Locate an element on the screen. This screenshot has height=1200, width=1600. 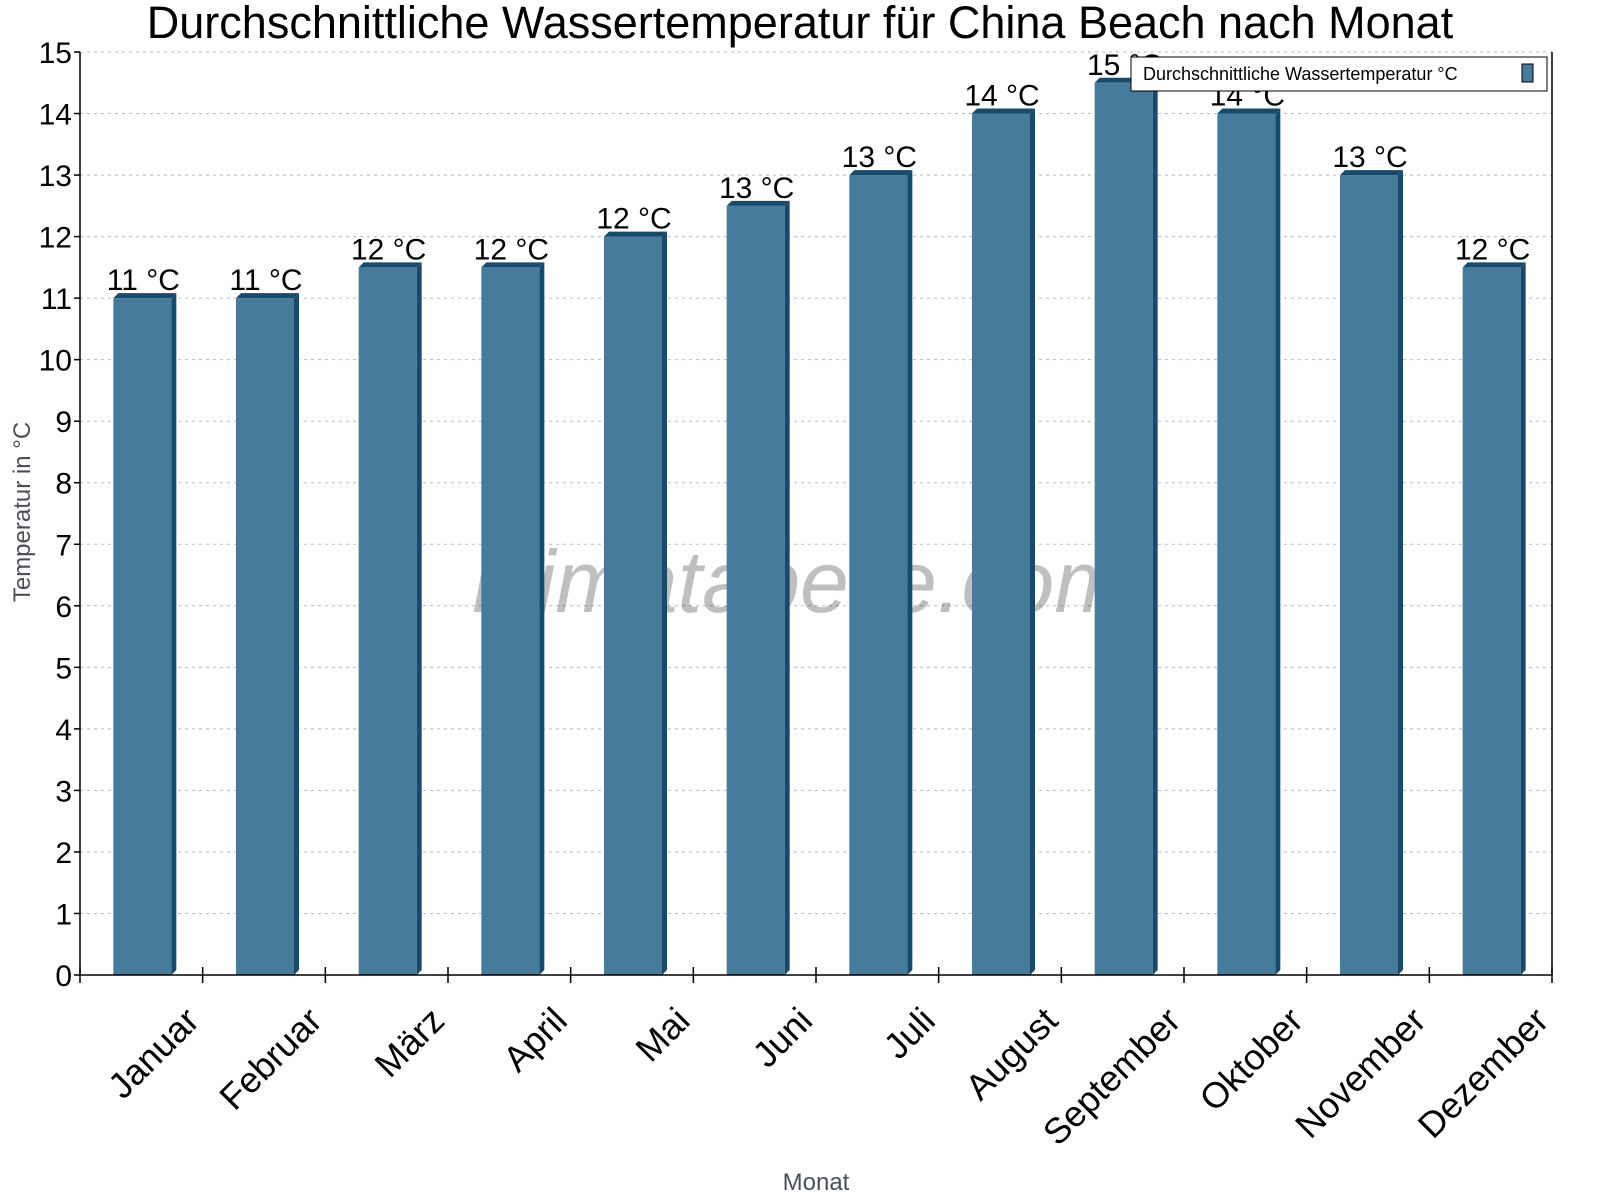
y-tick-label: 11 is located at coordinates (56, 299).